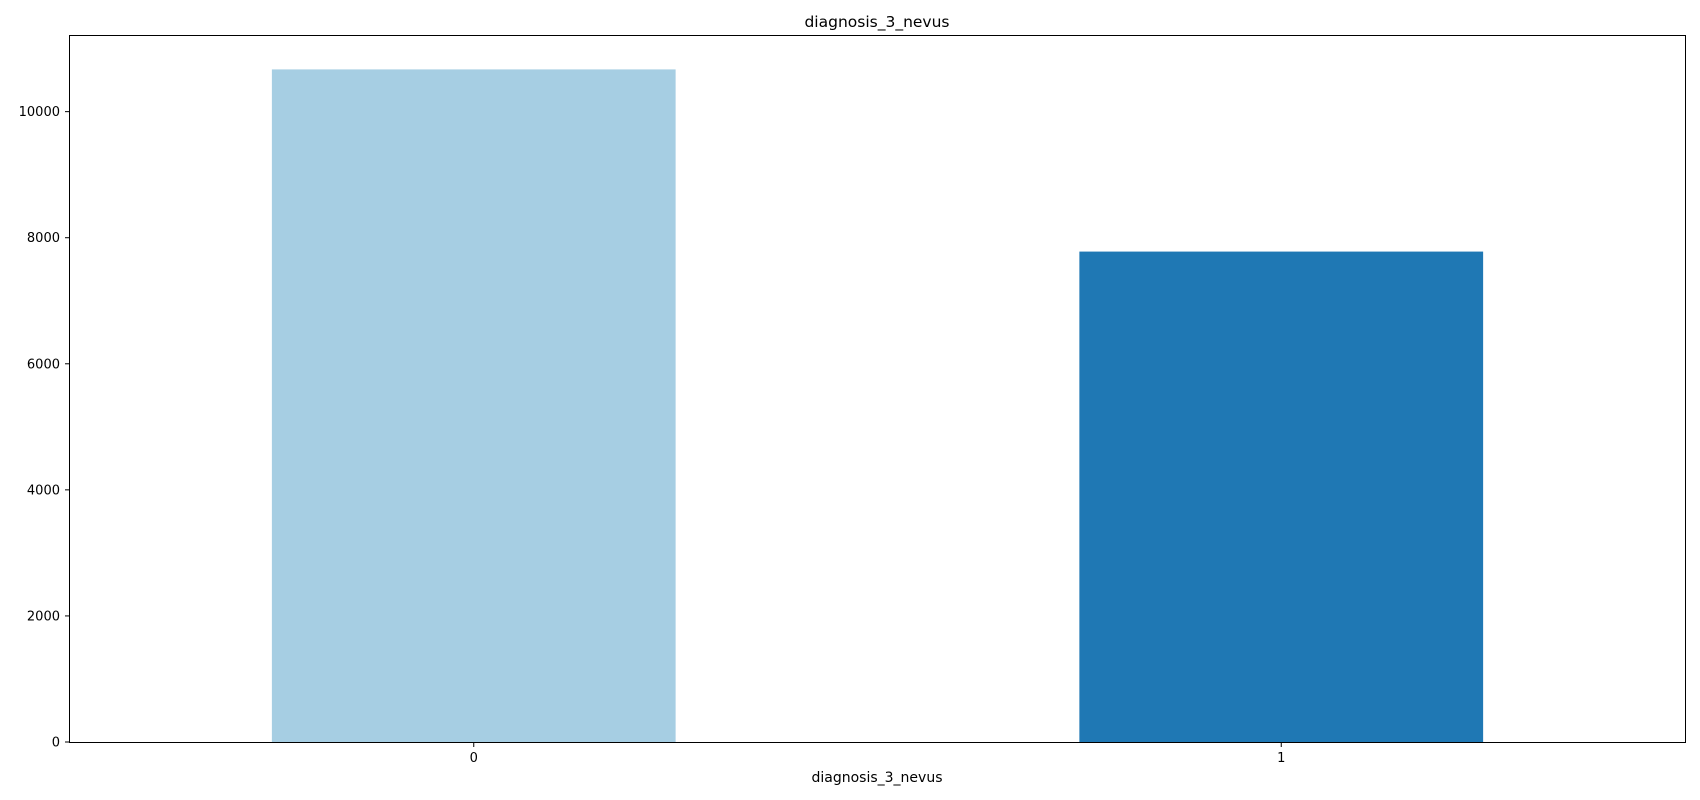 The width and height of the screenshot is (1700, 800). I want to click on x-tick-label: 0, so click(474, 758).